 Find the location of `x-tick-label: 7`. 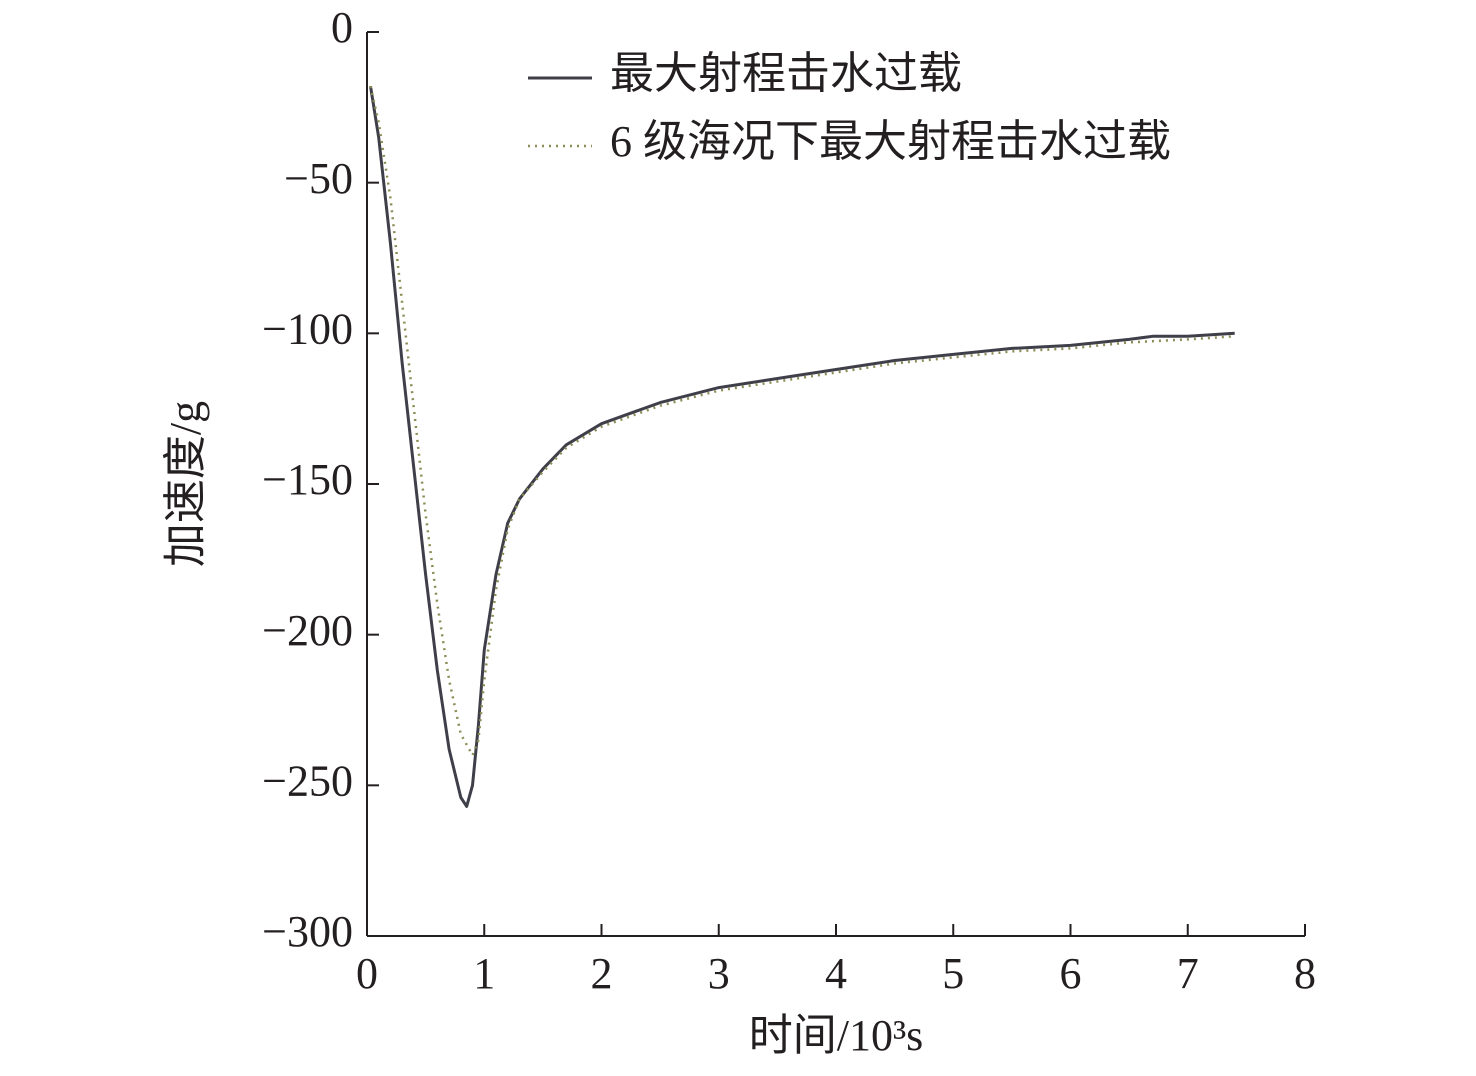

x-tick-label: 7 is located at coordinates (1188, 973).